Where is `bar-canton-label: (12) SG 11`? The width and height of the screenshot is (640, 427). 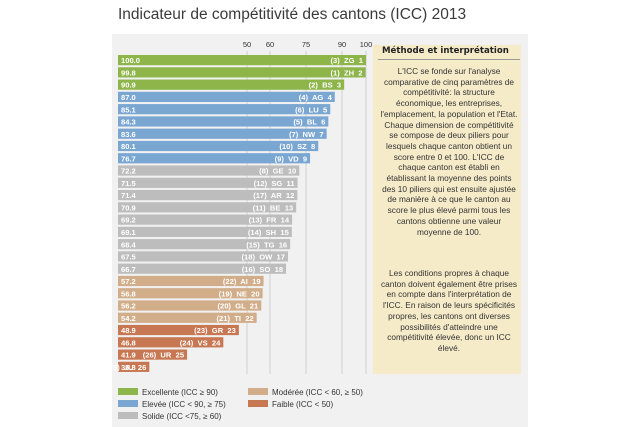 bar-canton-label: (12) SG 11 is located at coordinates (275, 183).